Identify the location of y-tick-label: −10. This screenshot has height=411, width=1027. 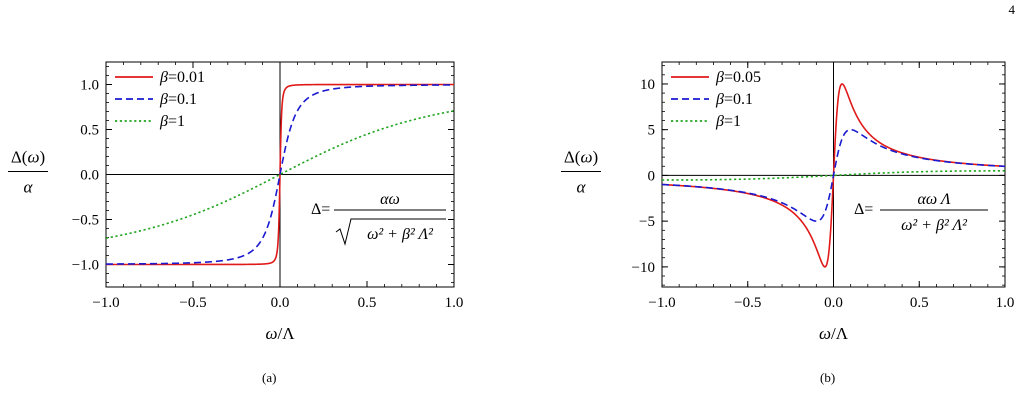
(643, 268).